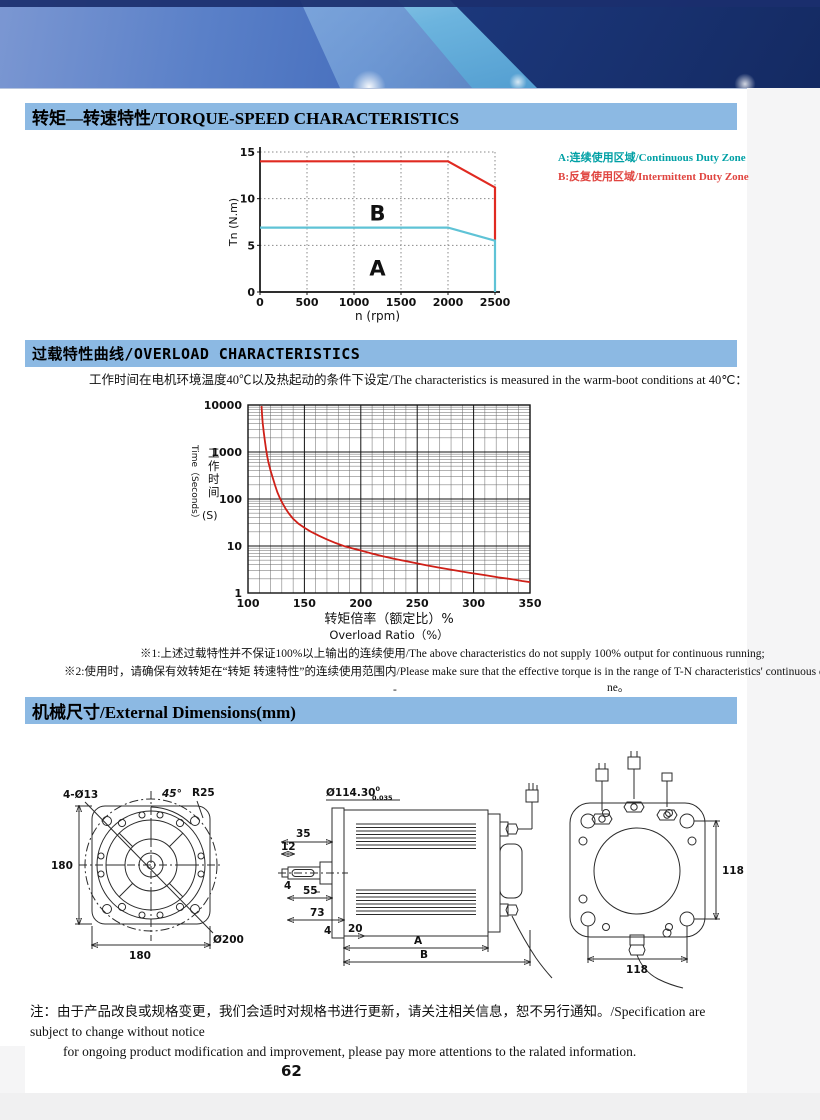 This screenshot has width=820, height=1120. What do you see at coordinates (247, 152) in the screenshot?
I see `svg-text: 15` at bounding box center [247, 152].